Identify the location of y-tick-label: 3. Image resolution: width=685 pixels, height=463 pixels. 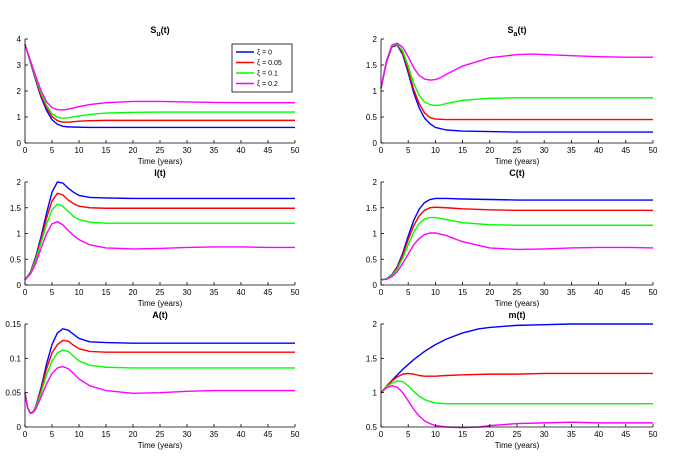
(19, 65).